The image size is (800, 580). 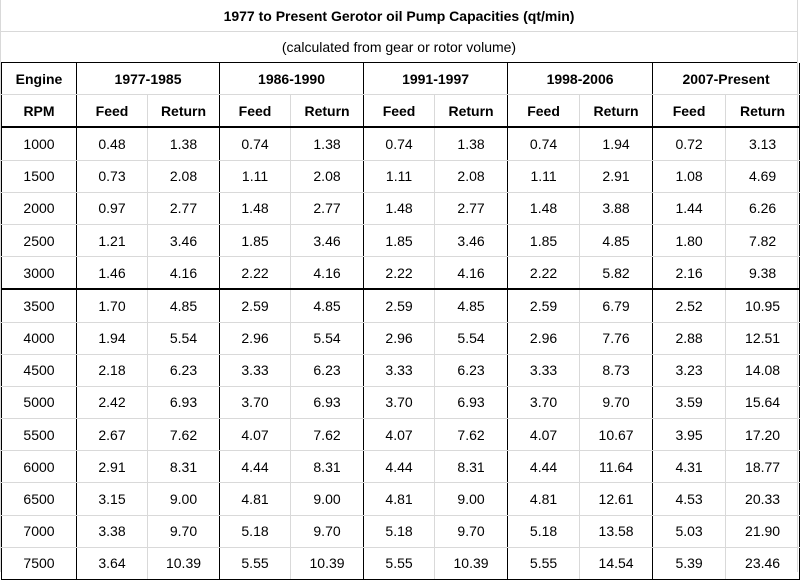 I want to click on return-cell: 7.82, so click(x=762, y=241).